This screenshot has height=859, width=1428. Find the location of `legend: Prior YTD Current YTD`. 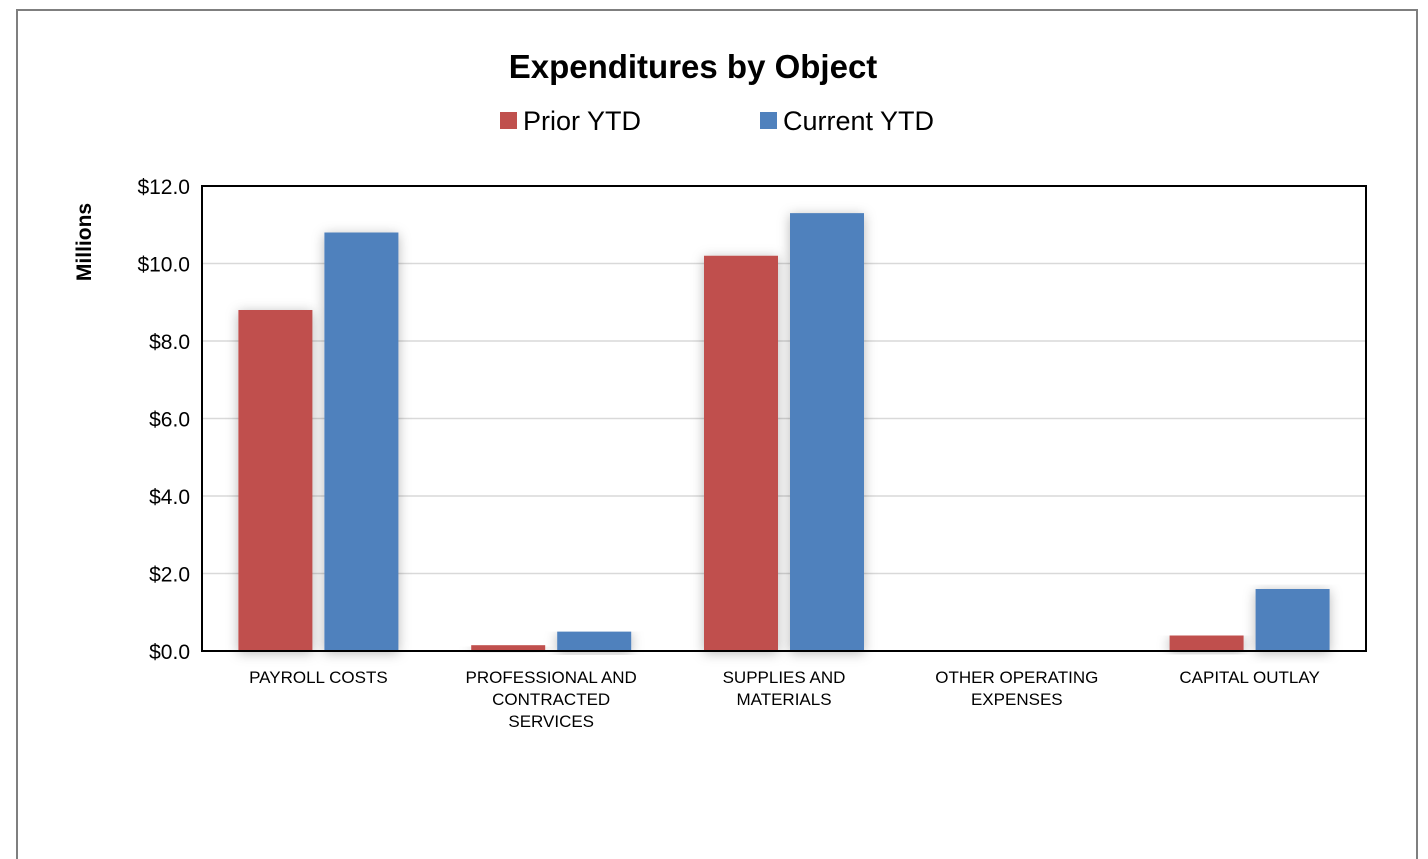

legend: Prior YTD Current YTD is located at coordinates (717, 121).